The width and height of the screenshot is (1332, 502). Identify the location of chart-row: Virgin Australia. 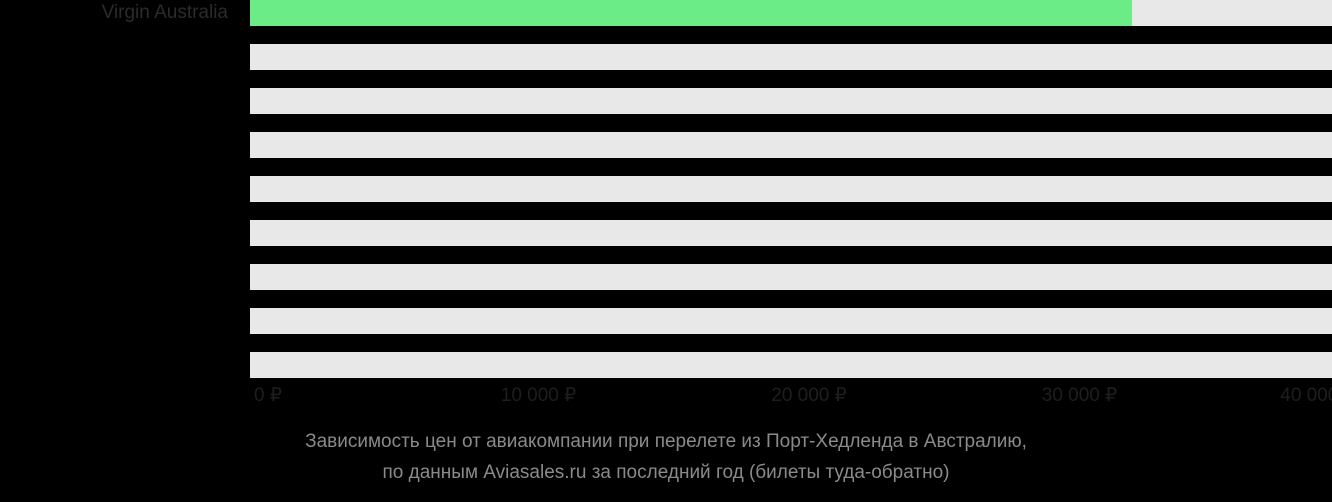
(666, 13).